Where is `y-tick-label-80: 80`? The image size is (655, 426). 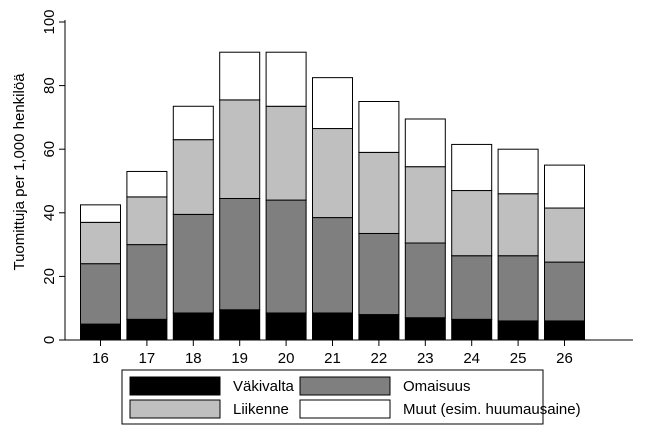
y-tick-label-80: 80 is located at coordinates (49, 85).